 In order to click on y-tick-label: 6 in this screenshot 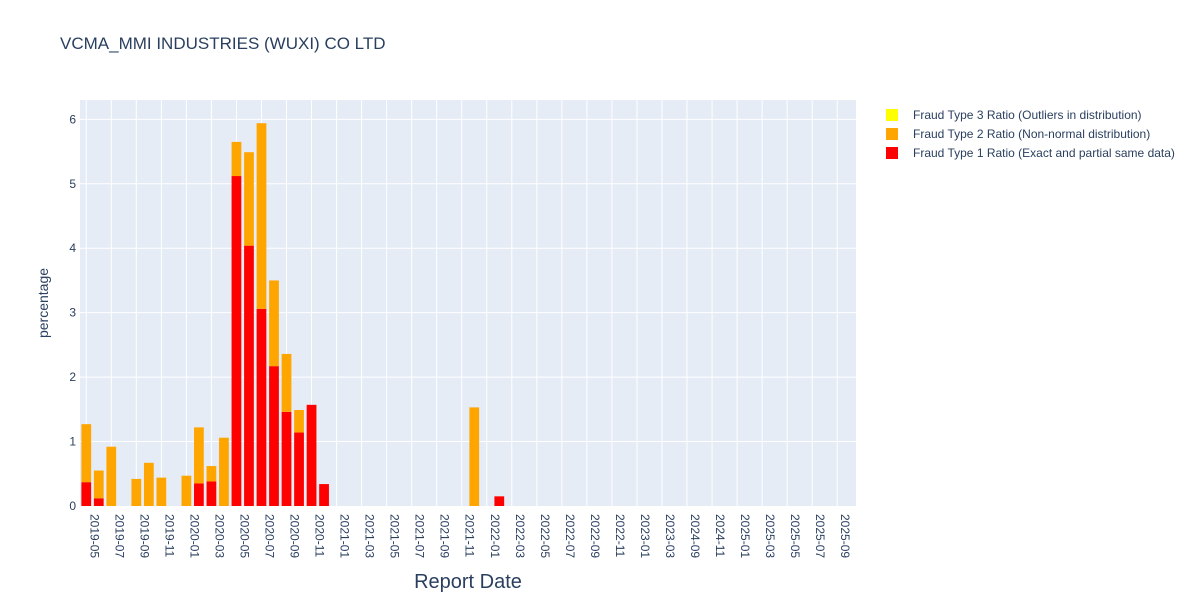, I will do `click(72, 119)`.